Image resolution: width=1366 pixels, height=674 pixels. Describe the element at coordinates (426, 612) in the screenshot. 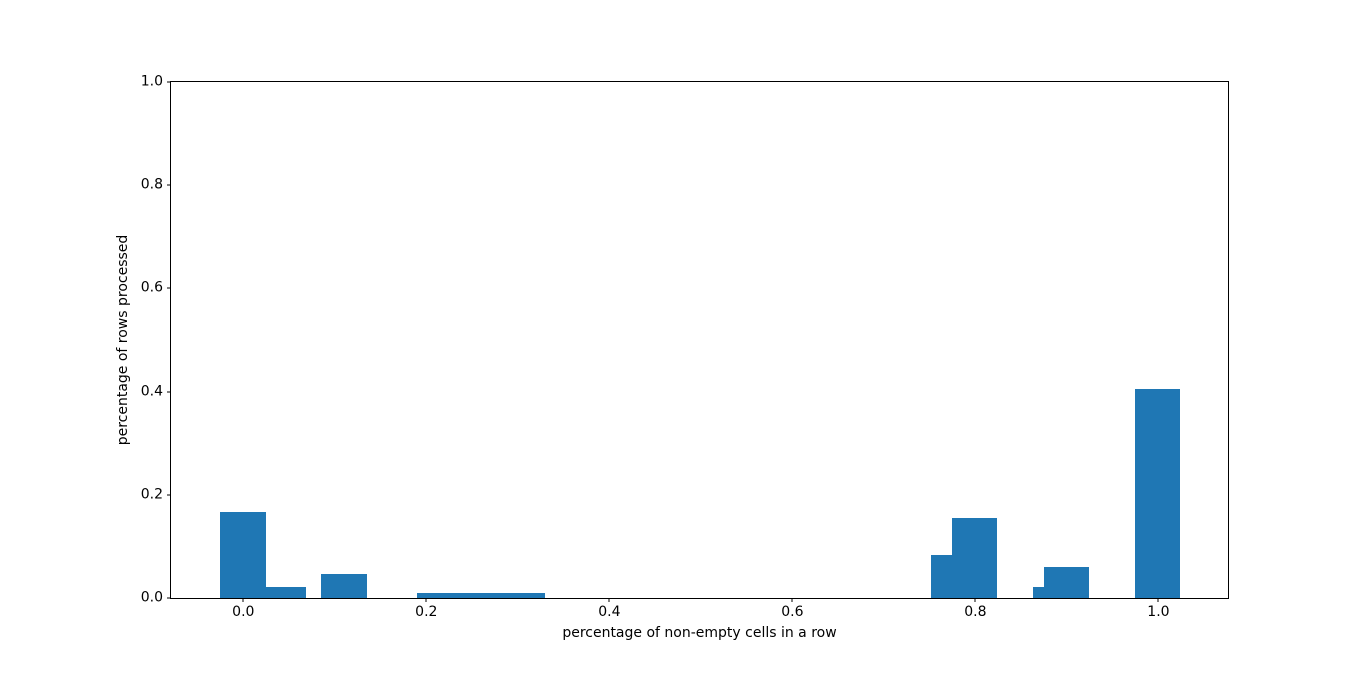

I see `x-tick-label: 0.2` at that location.